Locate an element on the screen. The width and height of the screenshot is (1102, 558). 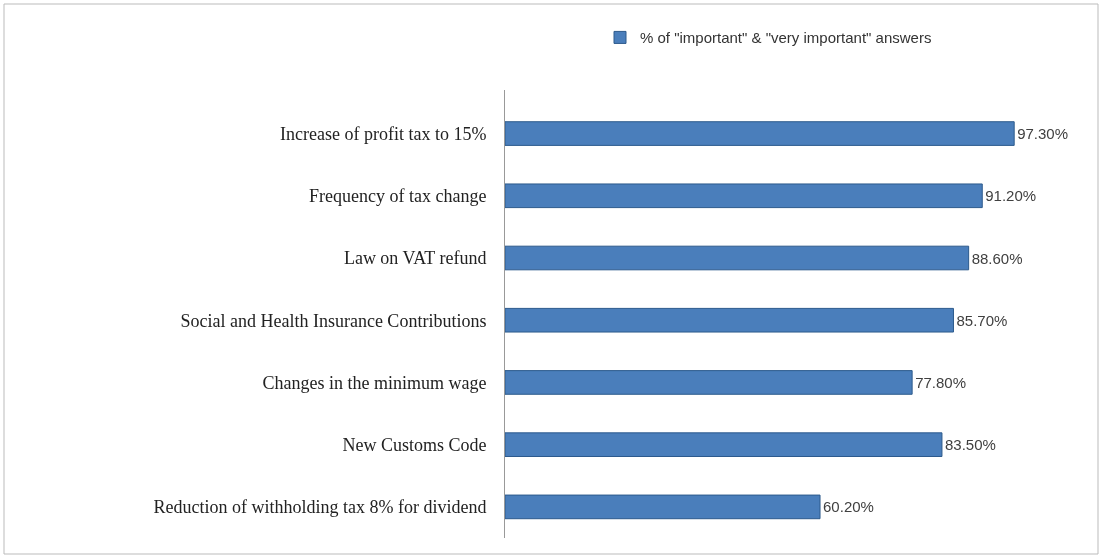
data-label: 60.20% is located at coordinates (848, 507).